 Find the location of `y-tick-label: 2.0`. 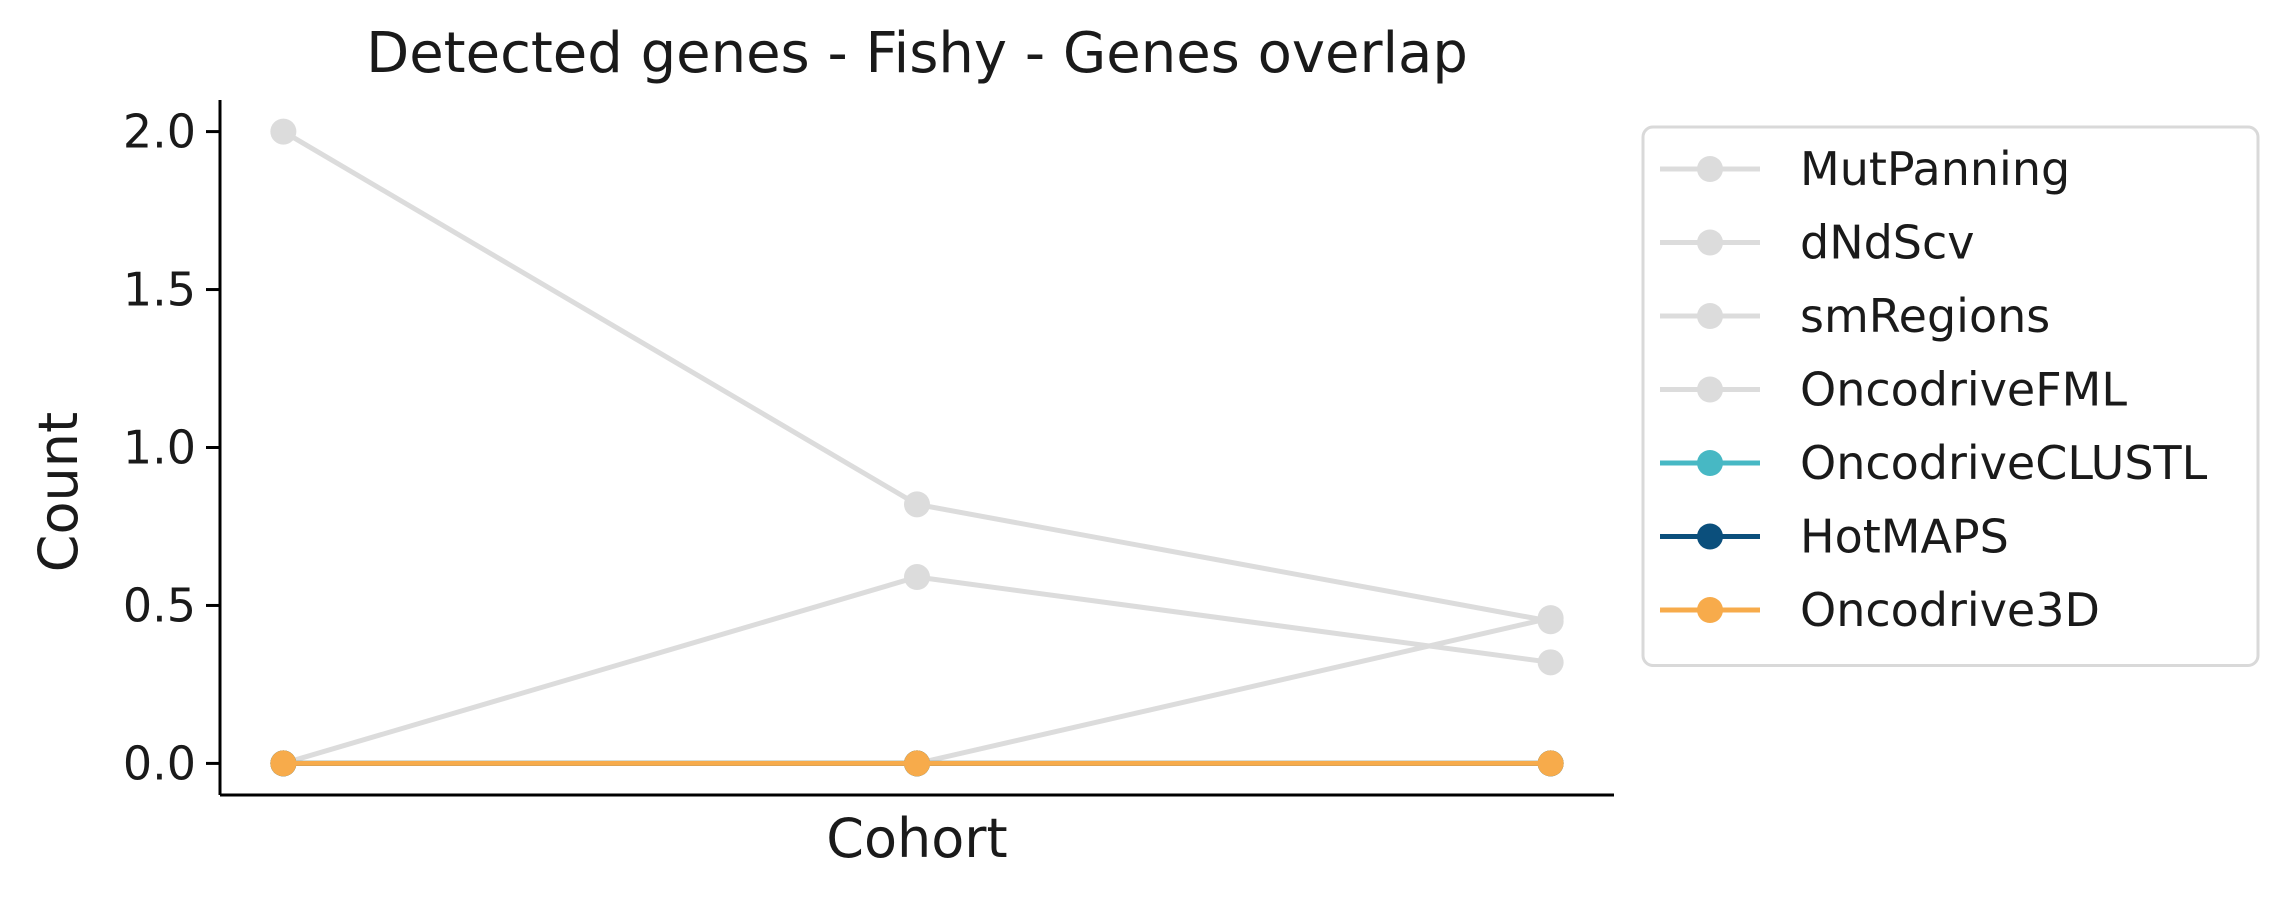

y-tick-label: 2.0 is located at coordinates (159, 132).